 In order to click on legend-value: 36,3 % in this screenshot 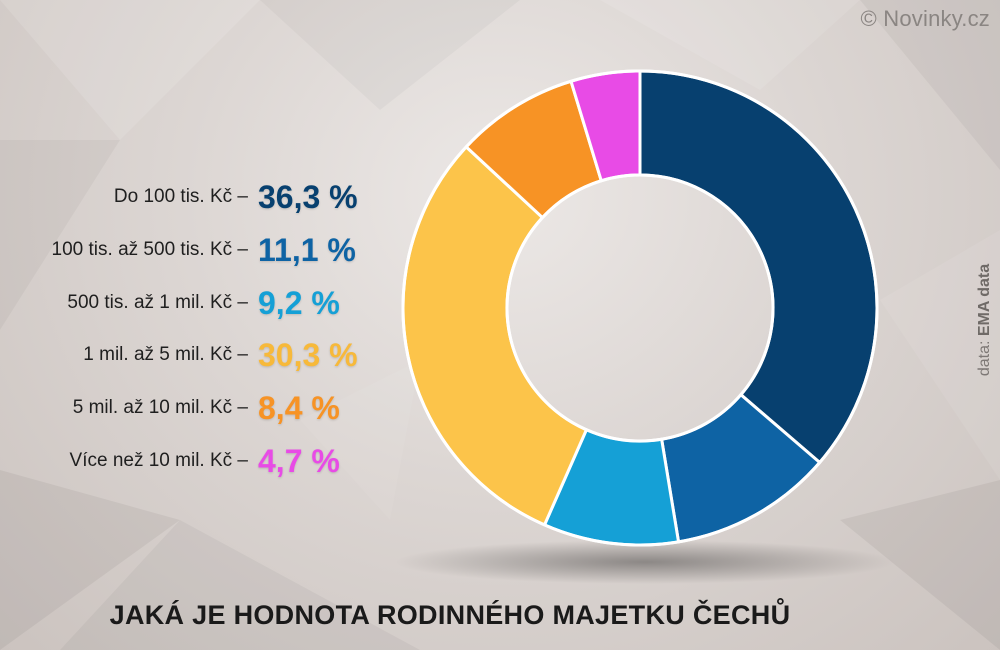, I will do `click(308, 197)`.